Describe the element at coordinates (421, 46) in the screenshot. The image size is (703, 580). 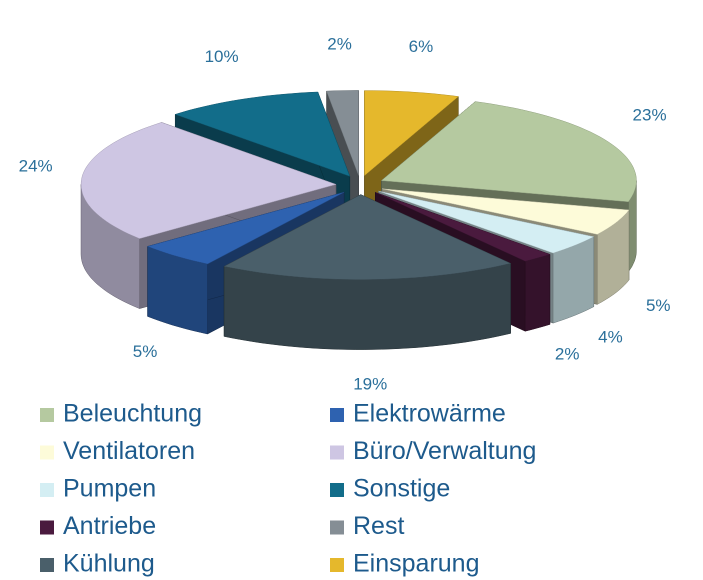
I see `data-label: 6%` at that location.